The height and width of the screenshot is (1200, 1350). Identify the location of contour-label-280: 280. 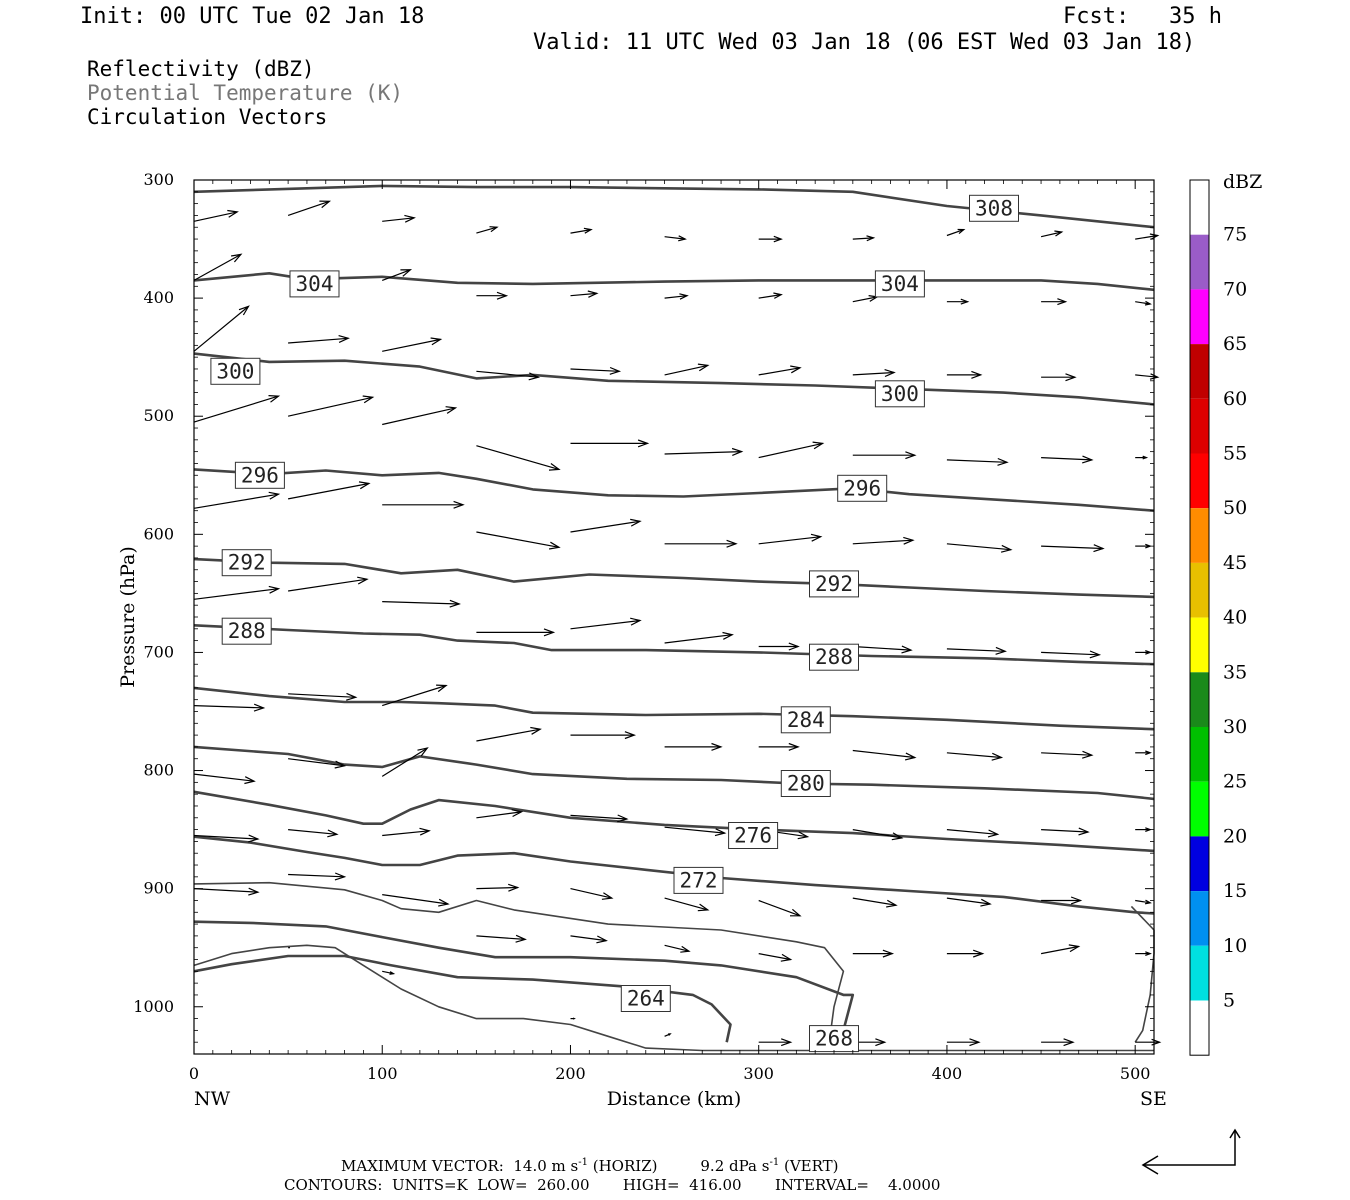
(805, 783).